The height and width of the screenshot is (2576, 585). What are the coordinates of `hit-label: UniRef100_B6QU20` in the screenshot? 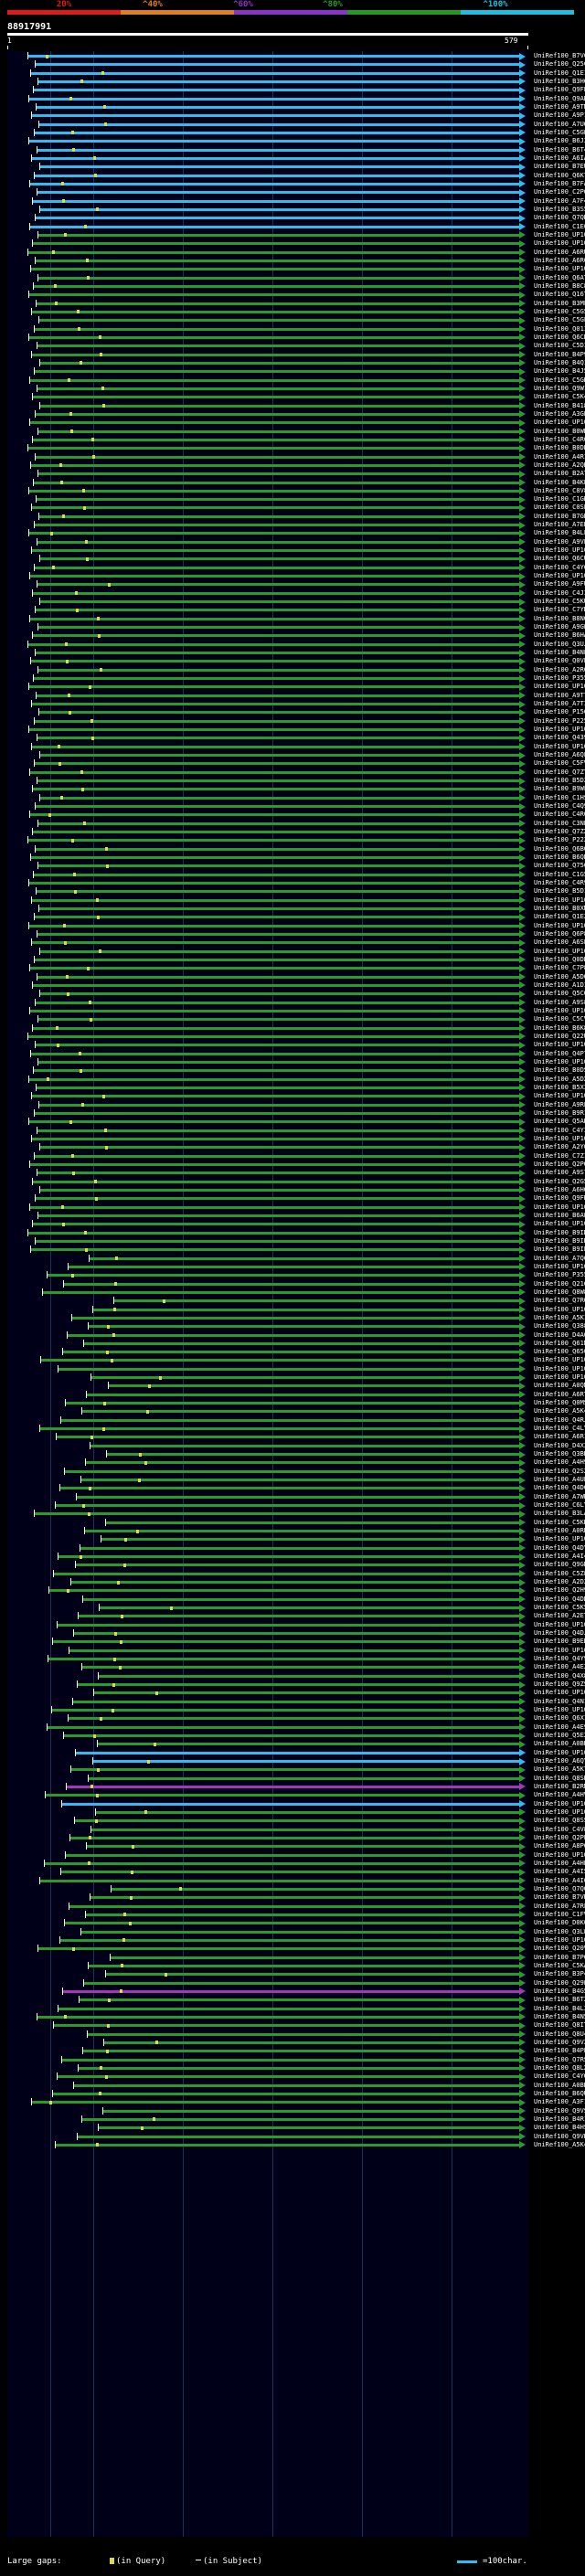 It's located at (560, 2093).